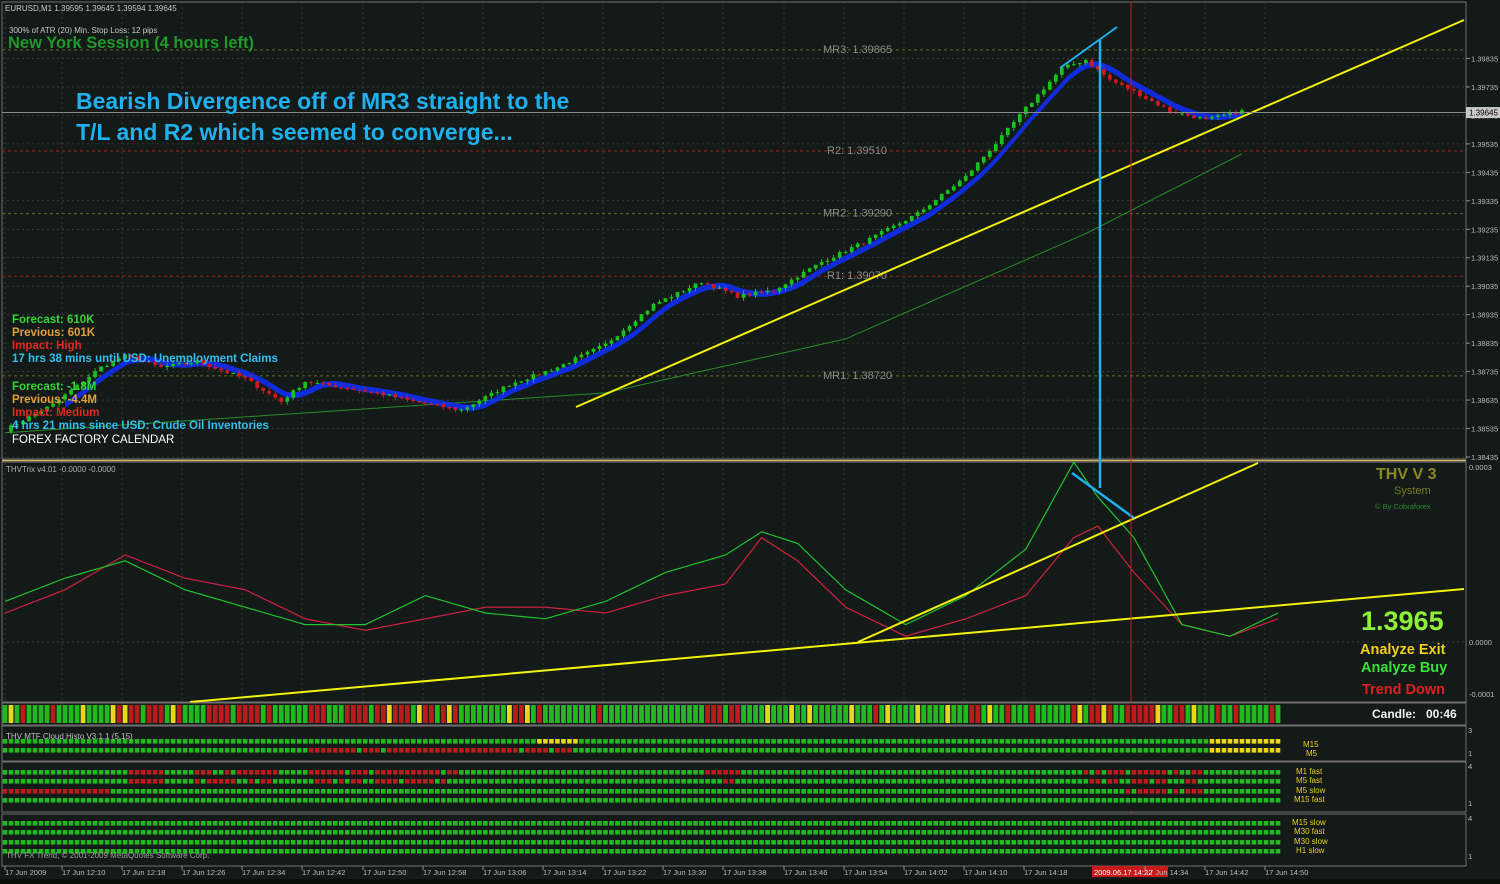  What do you see at coordinates (1470, 753) in the screenshot?
I see `panel-scale-label: 1` at bounding box center [1470, 753].